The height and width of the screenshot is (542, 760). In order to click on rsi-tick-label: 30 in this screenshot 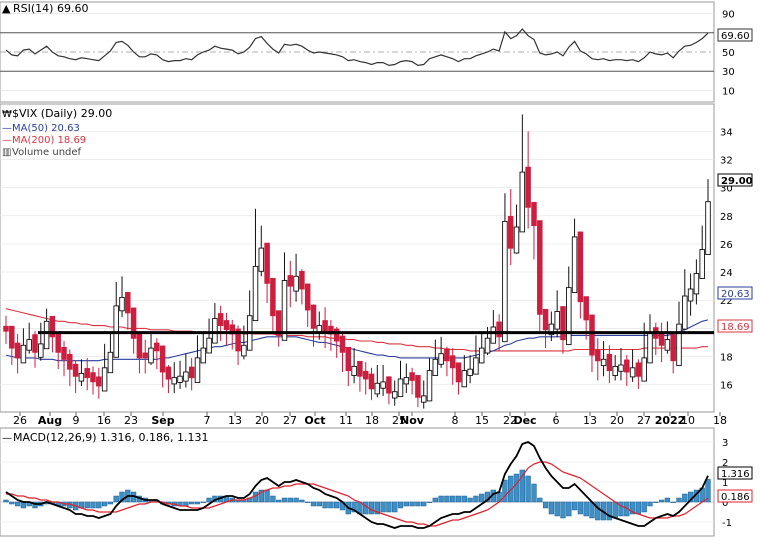, I will do `click(728, 72)`.